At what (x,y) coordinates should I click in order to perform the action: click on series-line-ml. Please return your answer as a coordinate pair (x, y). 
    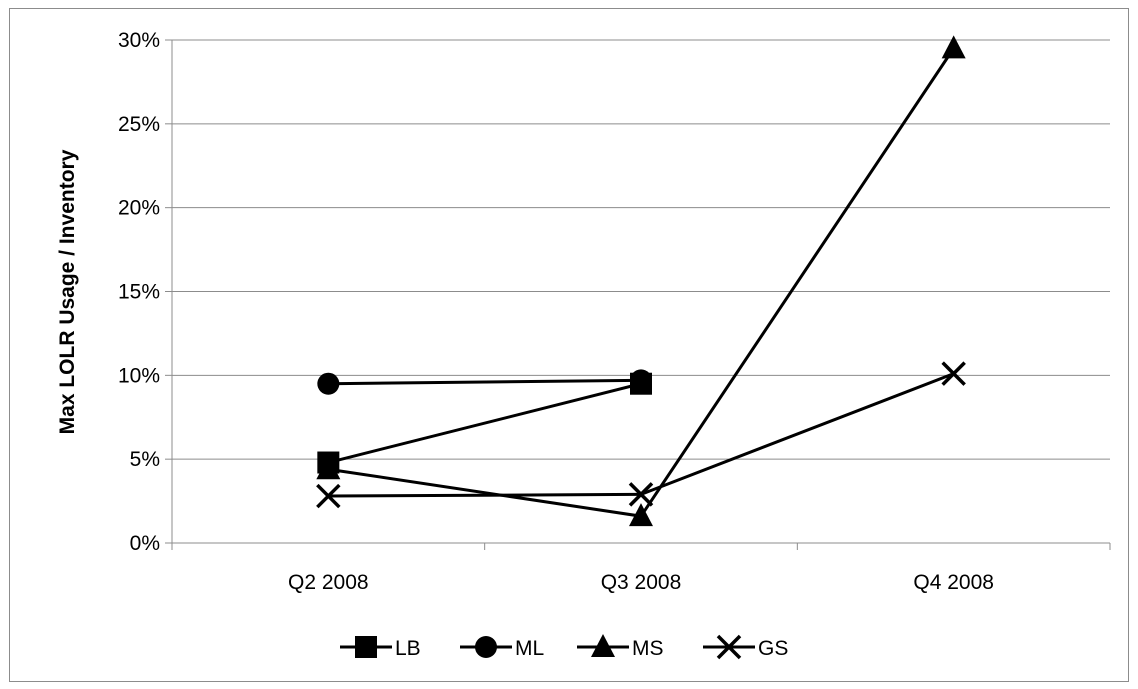
    Looking at the image, I should click on (485, 382).